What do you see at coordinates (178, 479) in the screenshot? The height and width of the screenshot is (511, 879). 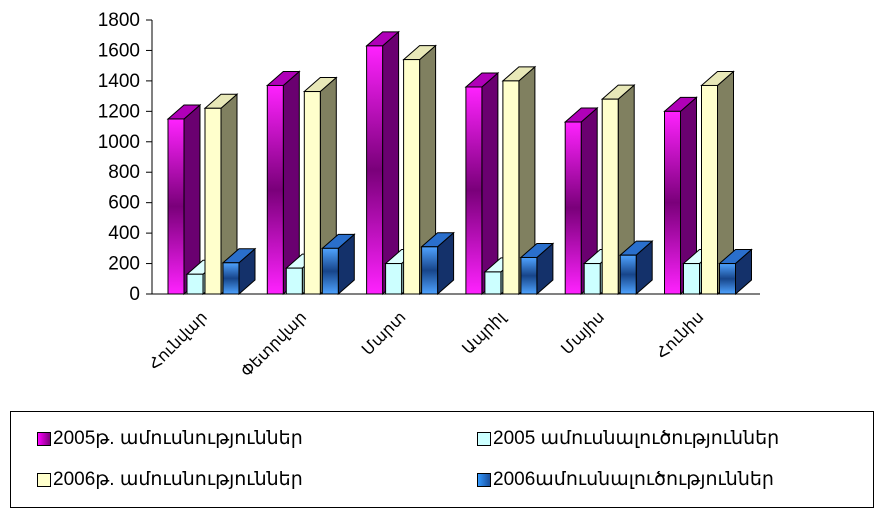 I see `legend-label-2006-marriages: 2006թ. ամուսնություններ` at bounding box center [178, 479].